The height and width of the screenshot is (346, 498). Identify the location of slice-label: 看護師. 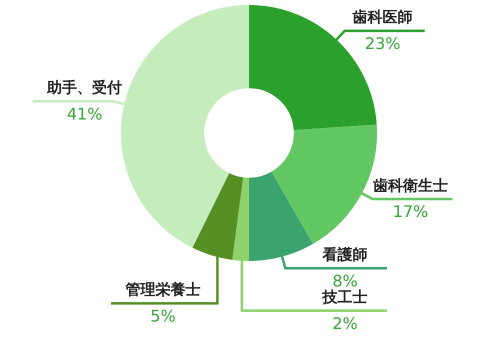
(345, 255).